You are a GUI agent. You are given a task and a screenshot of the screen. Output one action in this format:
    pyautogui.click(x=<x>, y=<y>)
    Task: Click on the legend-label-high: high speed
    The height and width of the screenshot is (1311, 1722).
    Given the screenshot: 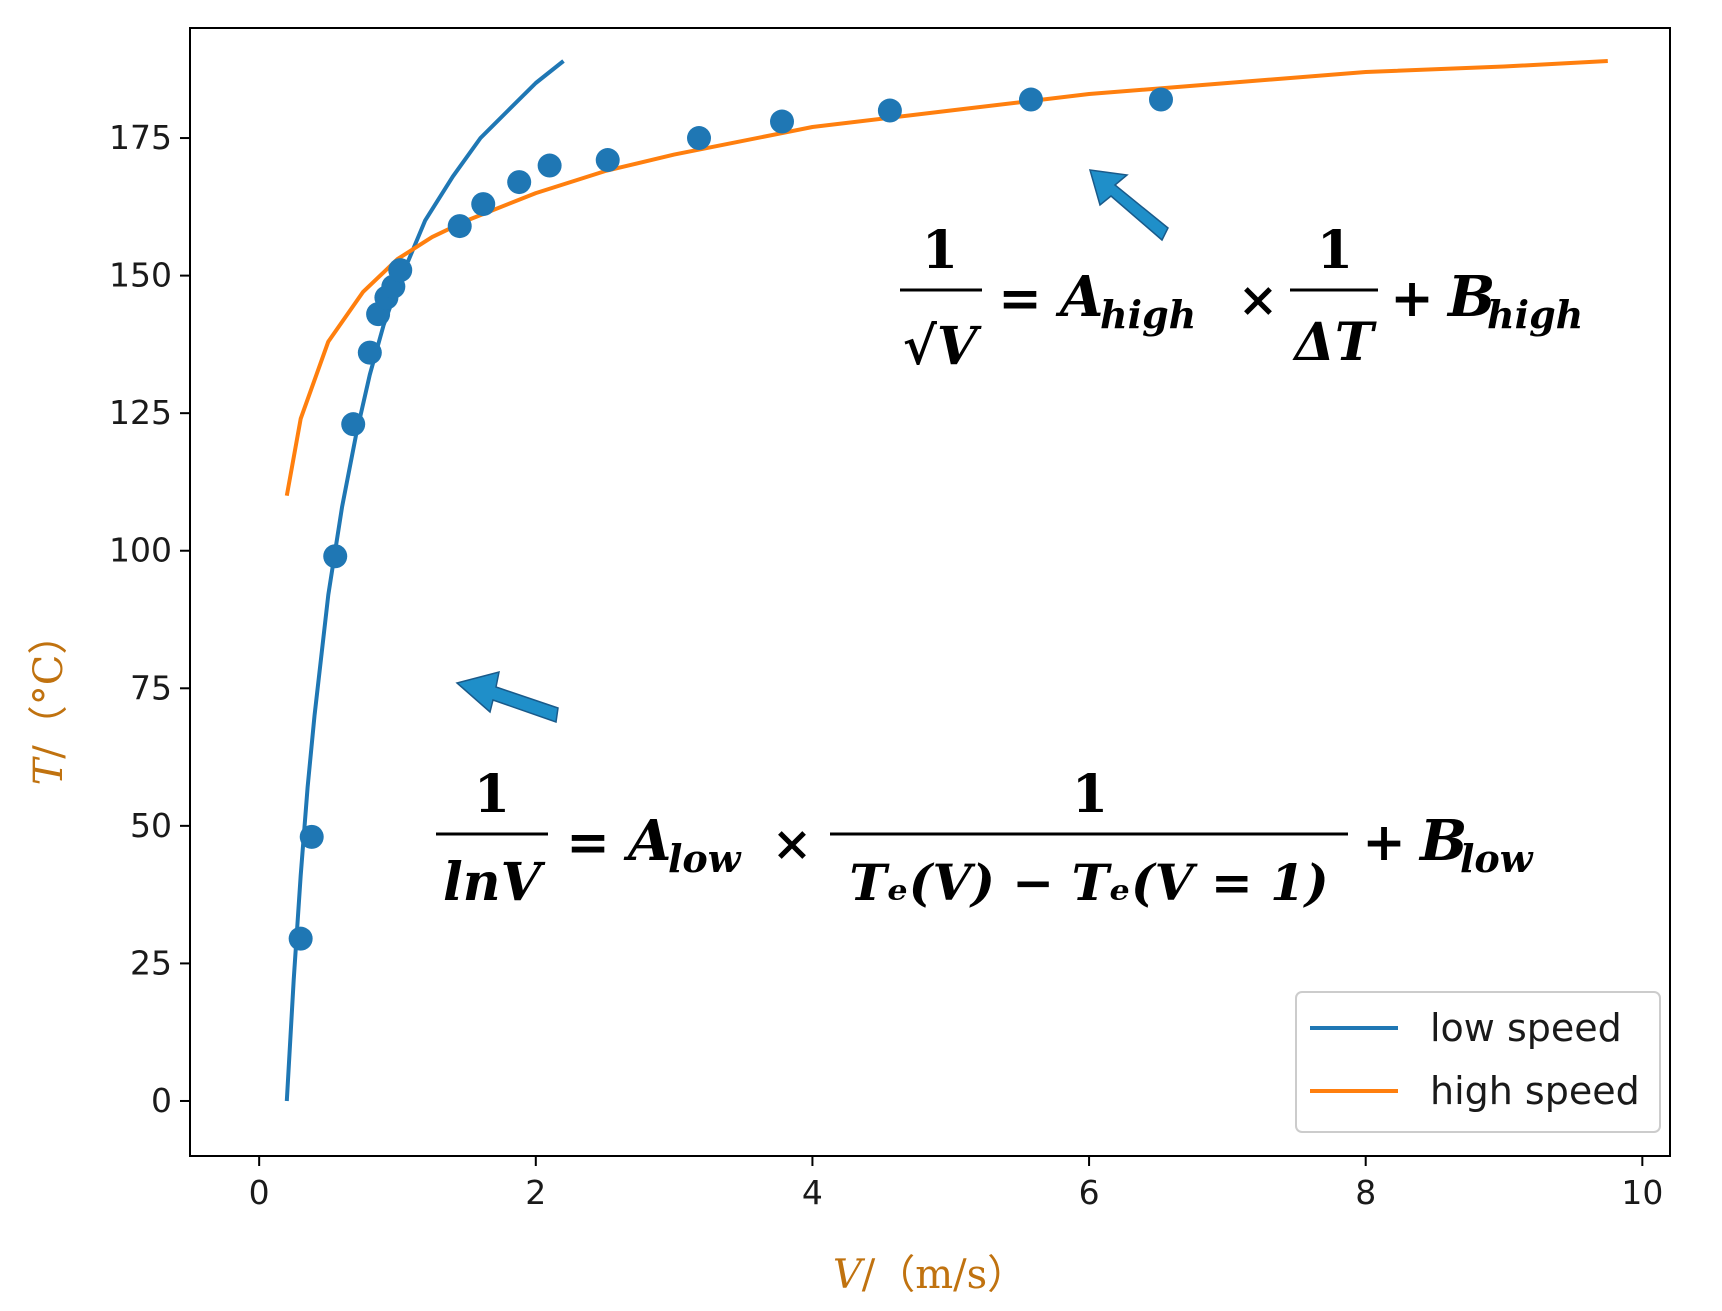 What is the action you would take?
    pyautogui.click(x=1535, y=1091)
    